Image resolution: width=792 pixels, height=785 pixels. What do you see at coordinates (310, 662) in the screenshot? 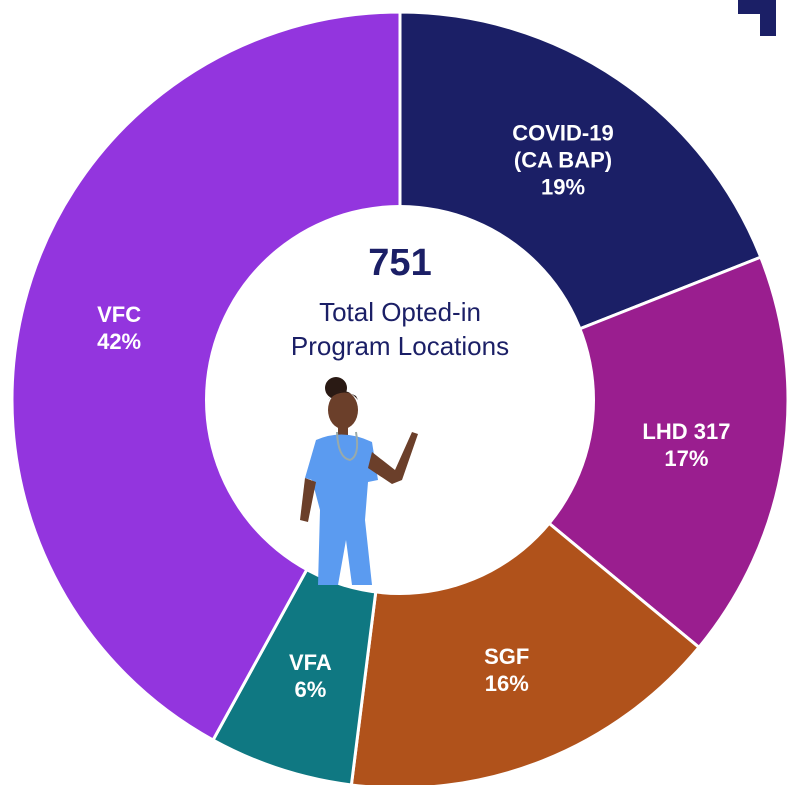
I see `category-label: VFA` at bounding box center [310, 662].